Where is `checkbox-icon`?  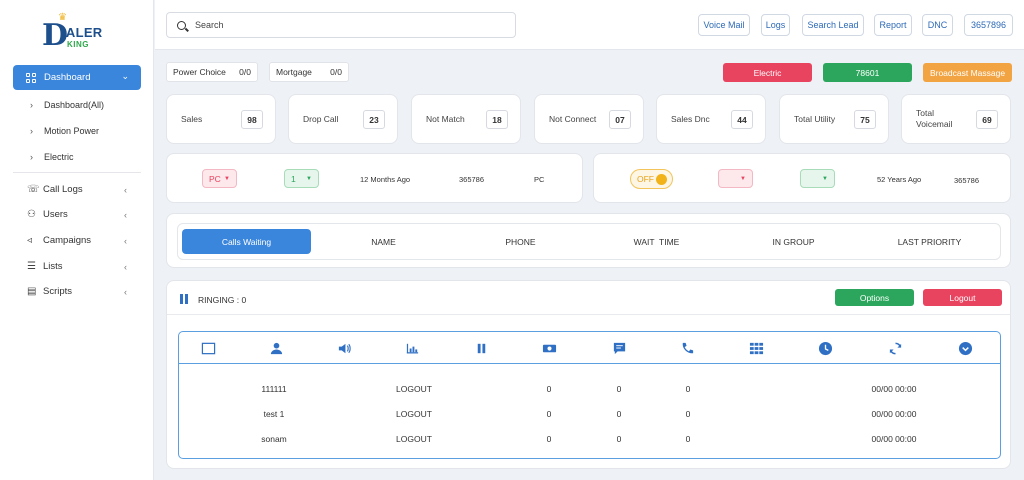
checkbox-icon is located at coordinates (208, 348).